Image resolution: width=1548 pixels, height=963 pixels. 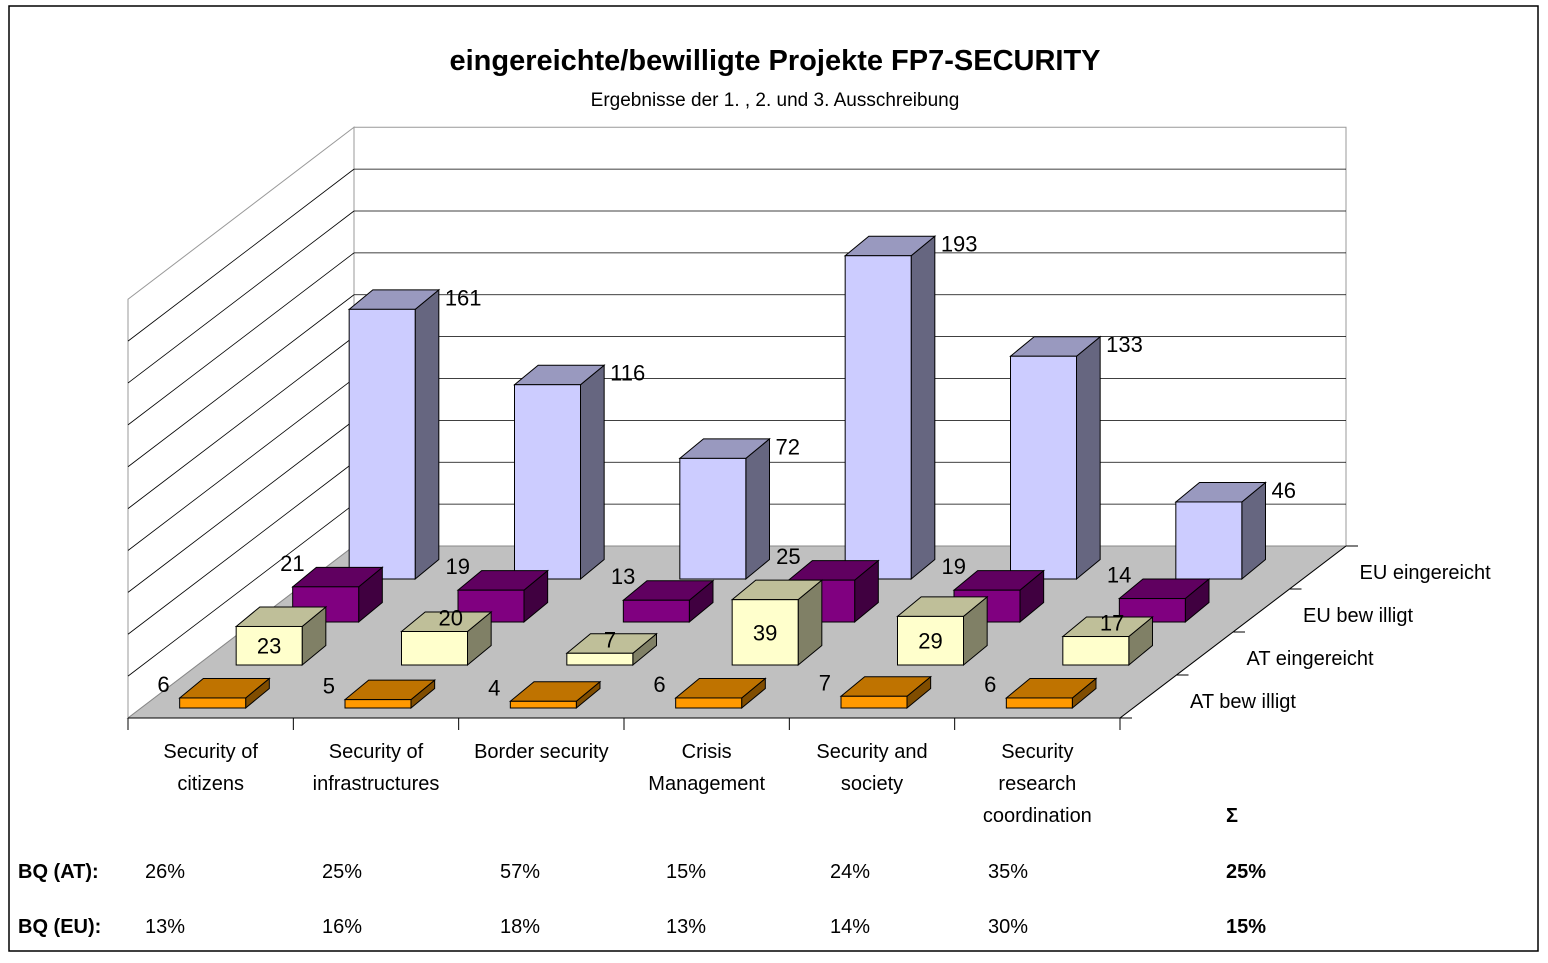 What do you see at coordinates (210, 784) in the screenshot?
I see `category-label: citizens` at bounding box center [210, 784].